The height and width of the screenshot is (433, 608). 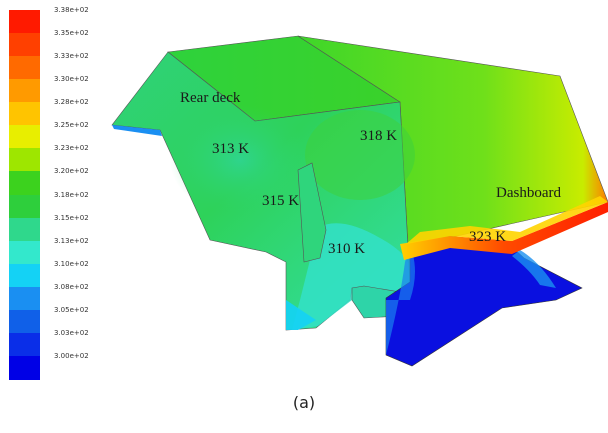 I want to click on legend-tick-label: 3.30e+02, so click(x=71, y=79).